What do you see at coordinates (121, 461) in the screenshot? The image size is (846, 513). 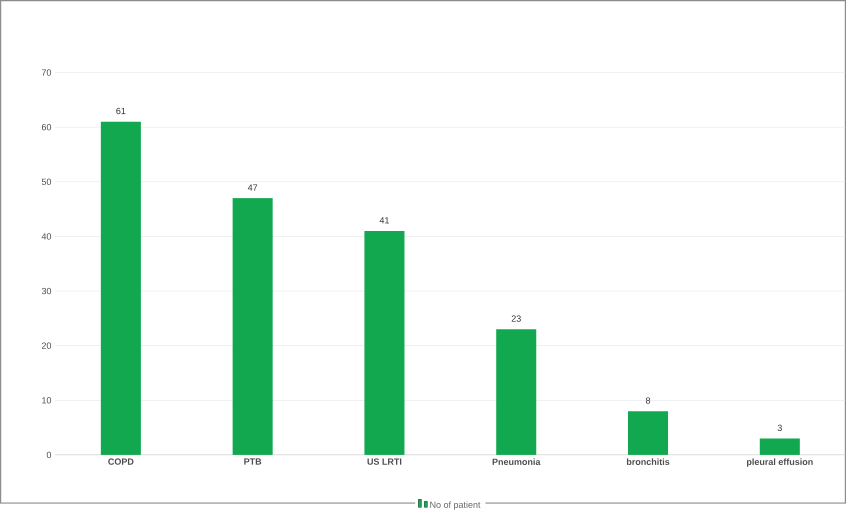 I see `x-tick-label: COPD` at bounding box center [121, 461].